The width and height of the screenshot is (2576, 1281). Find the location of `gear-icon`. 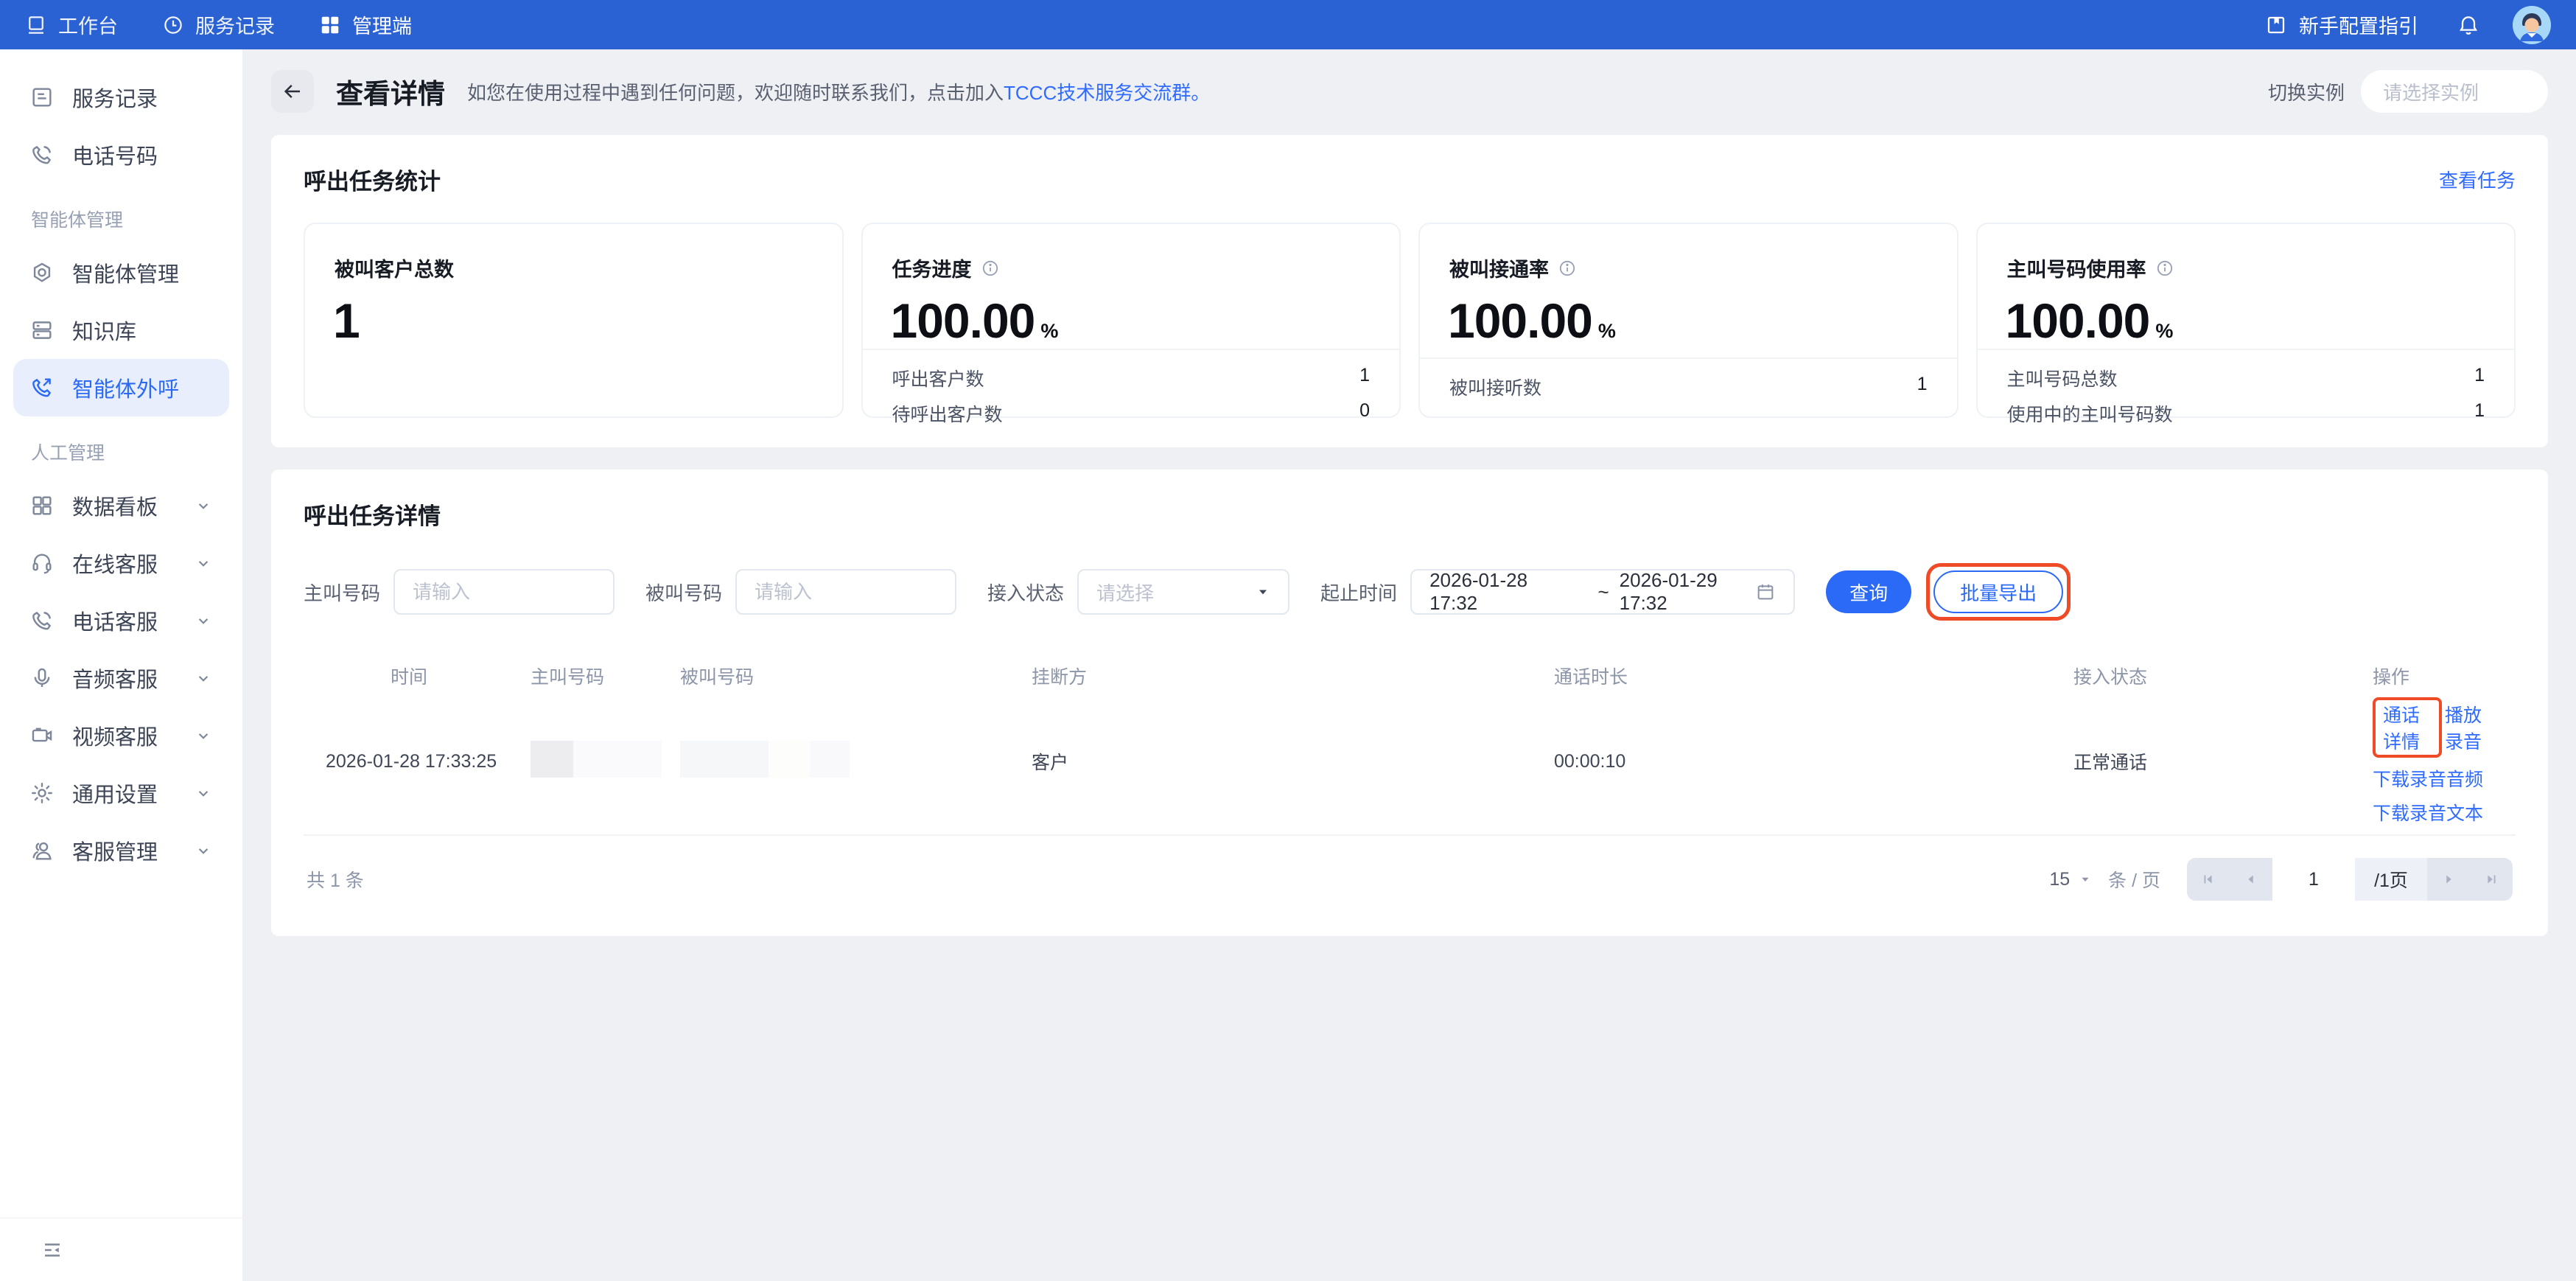

gear-icon is located at coordinates (42, 793).